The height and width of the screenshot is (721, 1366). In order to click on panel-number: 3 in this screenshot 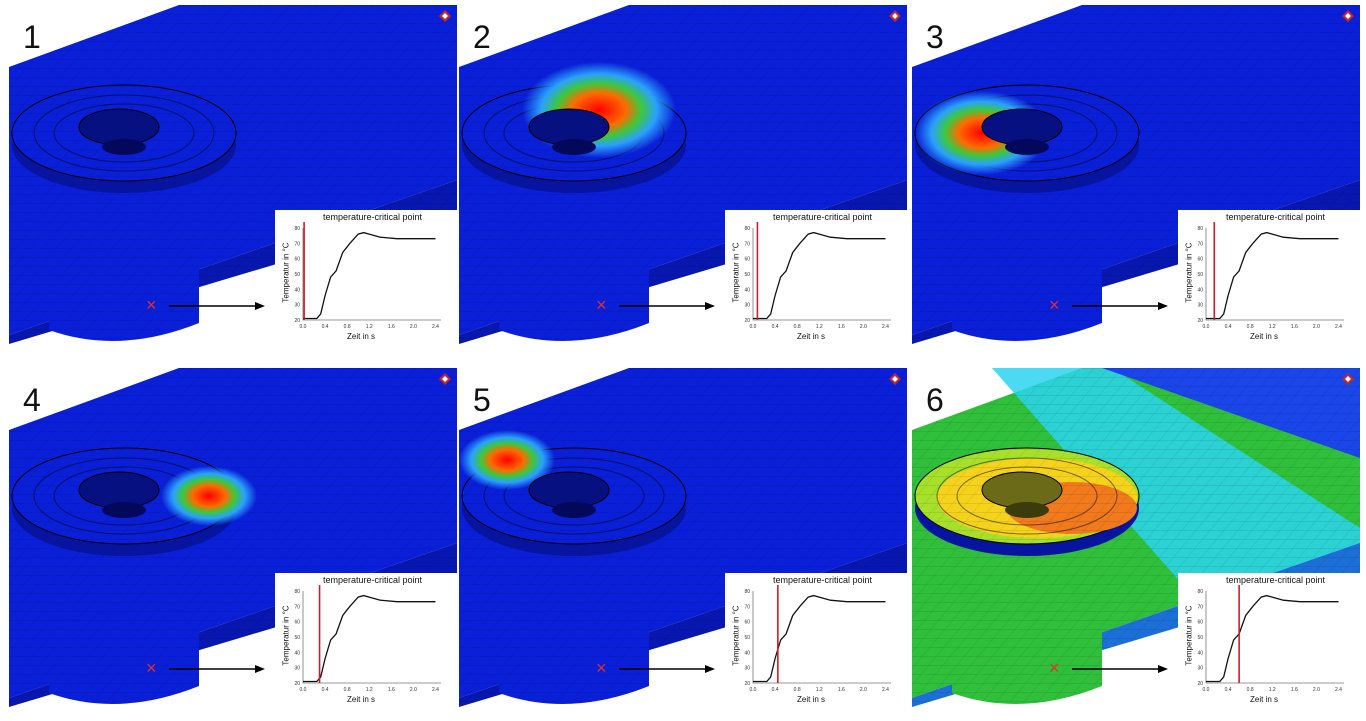, I will do `click(935, 37)`.